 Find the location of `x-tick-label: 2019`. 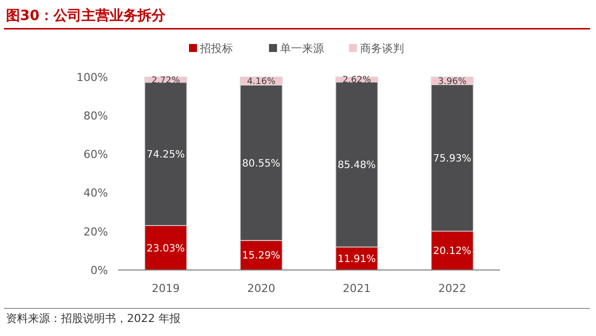

x-tick-label: 2019 is located at coordinates (166, 288).